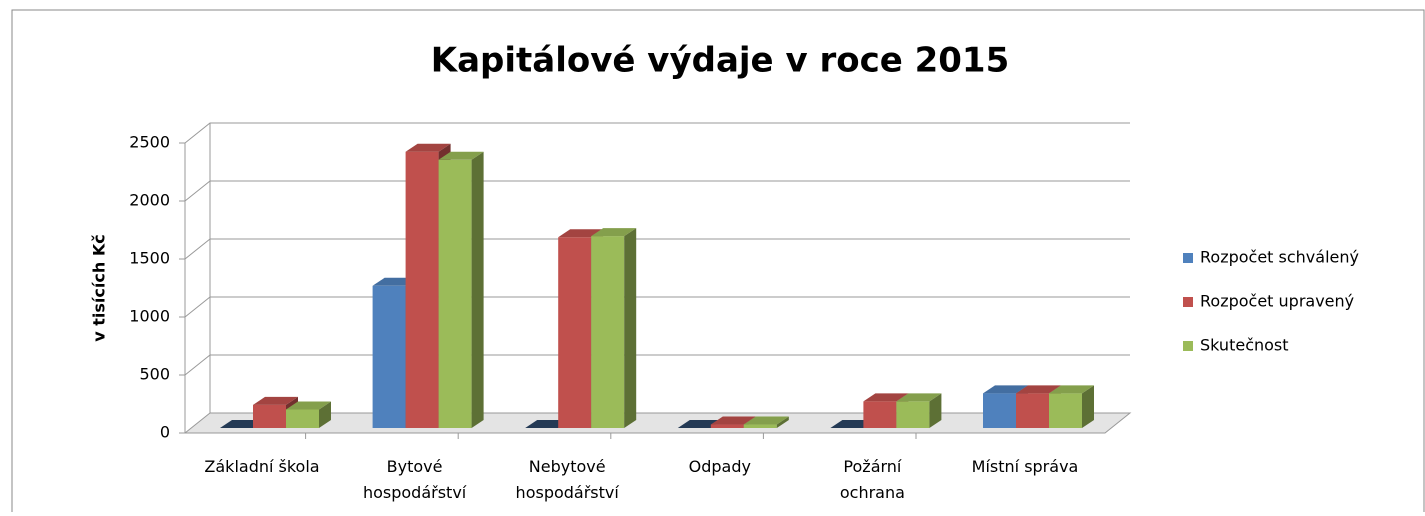  I want to click on x-tick-label: Požární ochrana, so click(872, 479).